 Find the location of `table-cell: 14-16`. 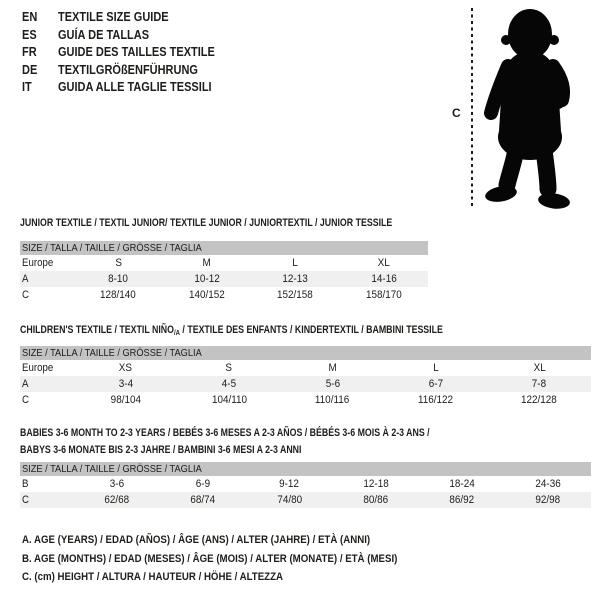

table-cell: 14-16 is located at coordinates (384, 279).